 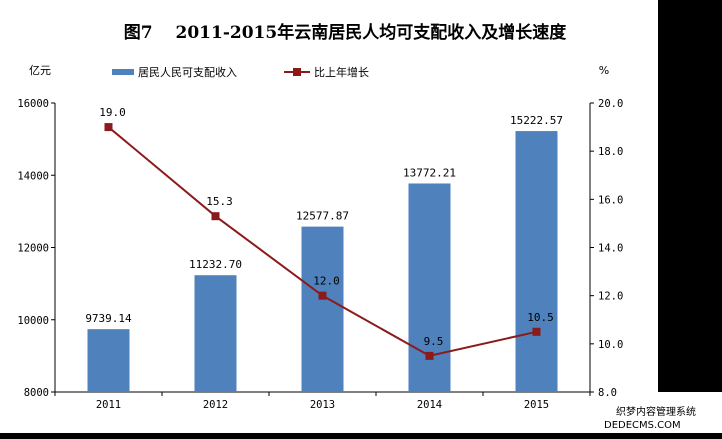 What do you see at coordinates (610, 345) in the screenshot?
I see `right-tick-label: 10.0` at bounding box center [610, 345].